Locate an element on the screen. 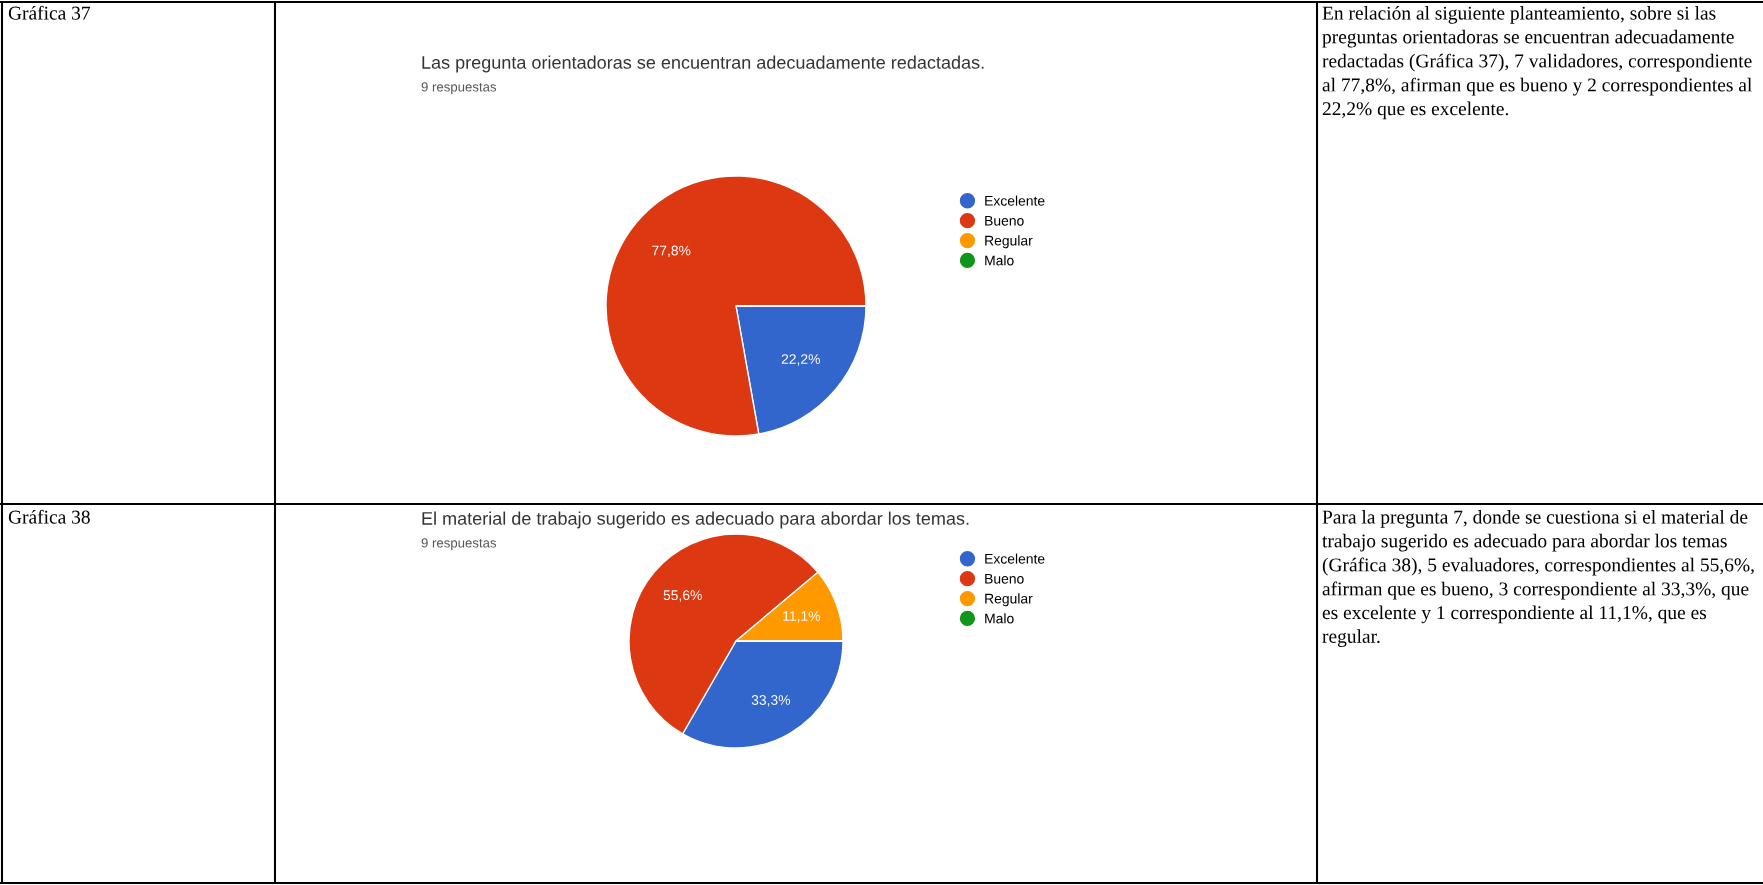 The width and height of the screenshot is (1763, 885). pie-slice is located at coordinates (736, 306).